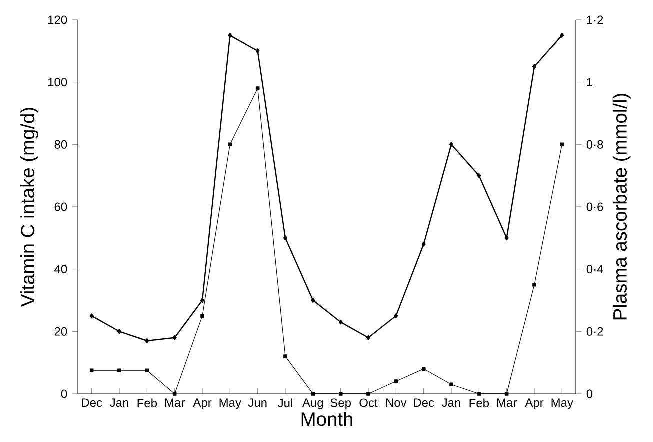 The height and width of the screenshot is (442, 653). Describe the element at coordinates (61, 207) in the screenshot. I see `y-tick-label: 60` at that location.